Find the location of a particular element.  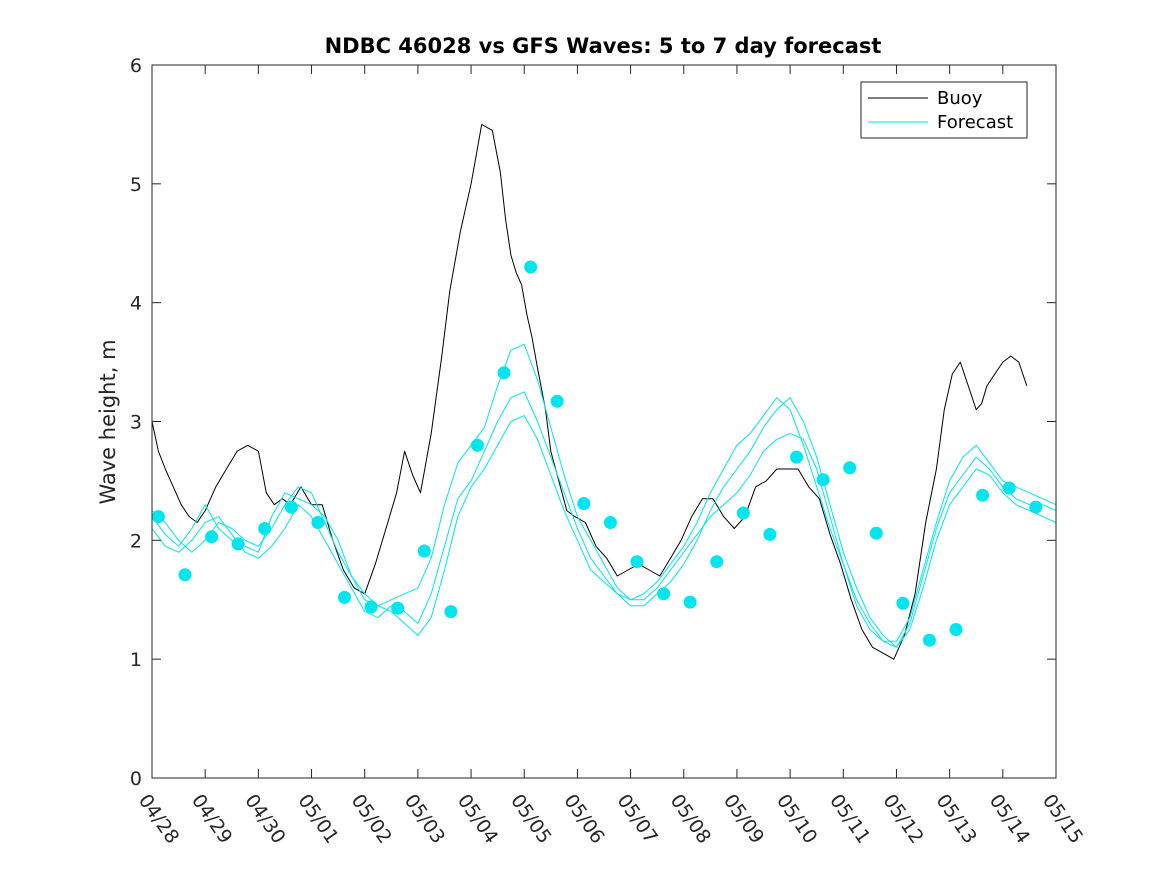

y-tick-label: 1 is located at coordinates (136, 660).